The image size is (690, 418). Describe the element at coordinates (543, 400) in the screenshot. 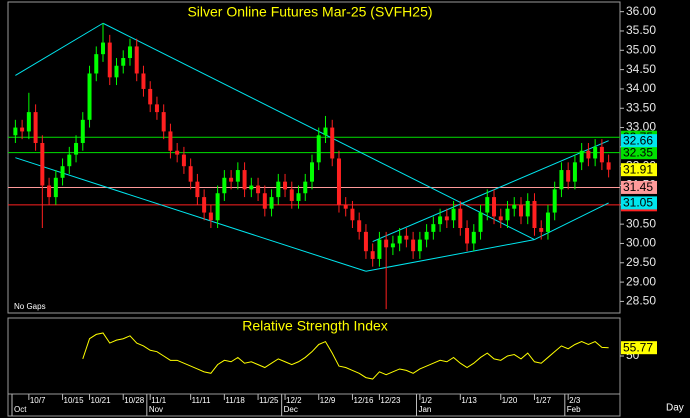

I see `x-tick-label: 1/27` at that location.